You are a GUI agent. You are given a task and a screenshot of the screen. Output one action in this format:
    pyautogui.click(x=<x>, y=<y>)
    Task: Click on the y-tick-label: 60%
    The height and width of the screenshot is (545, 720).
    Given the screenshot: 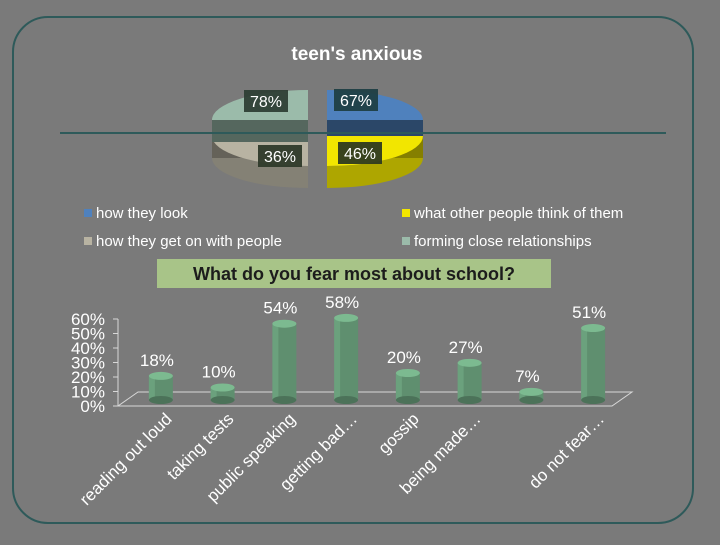 What is the action you would take?
    pyautogui.click(x=88, y=319)
    